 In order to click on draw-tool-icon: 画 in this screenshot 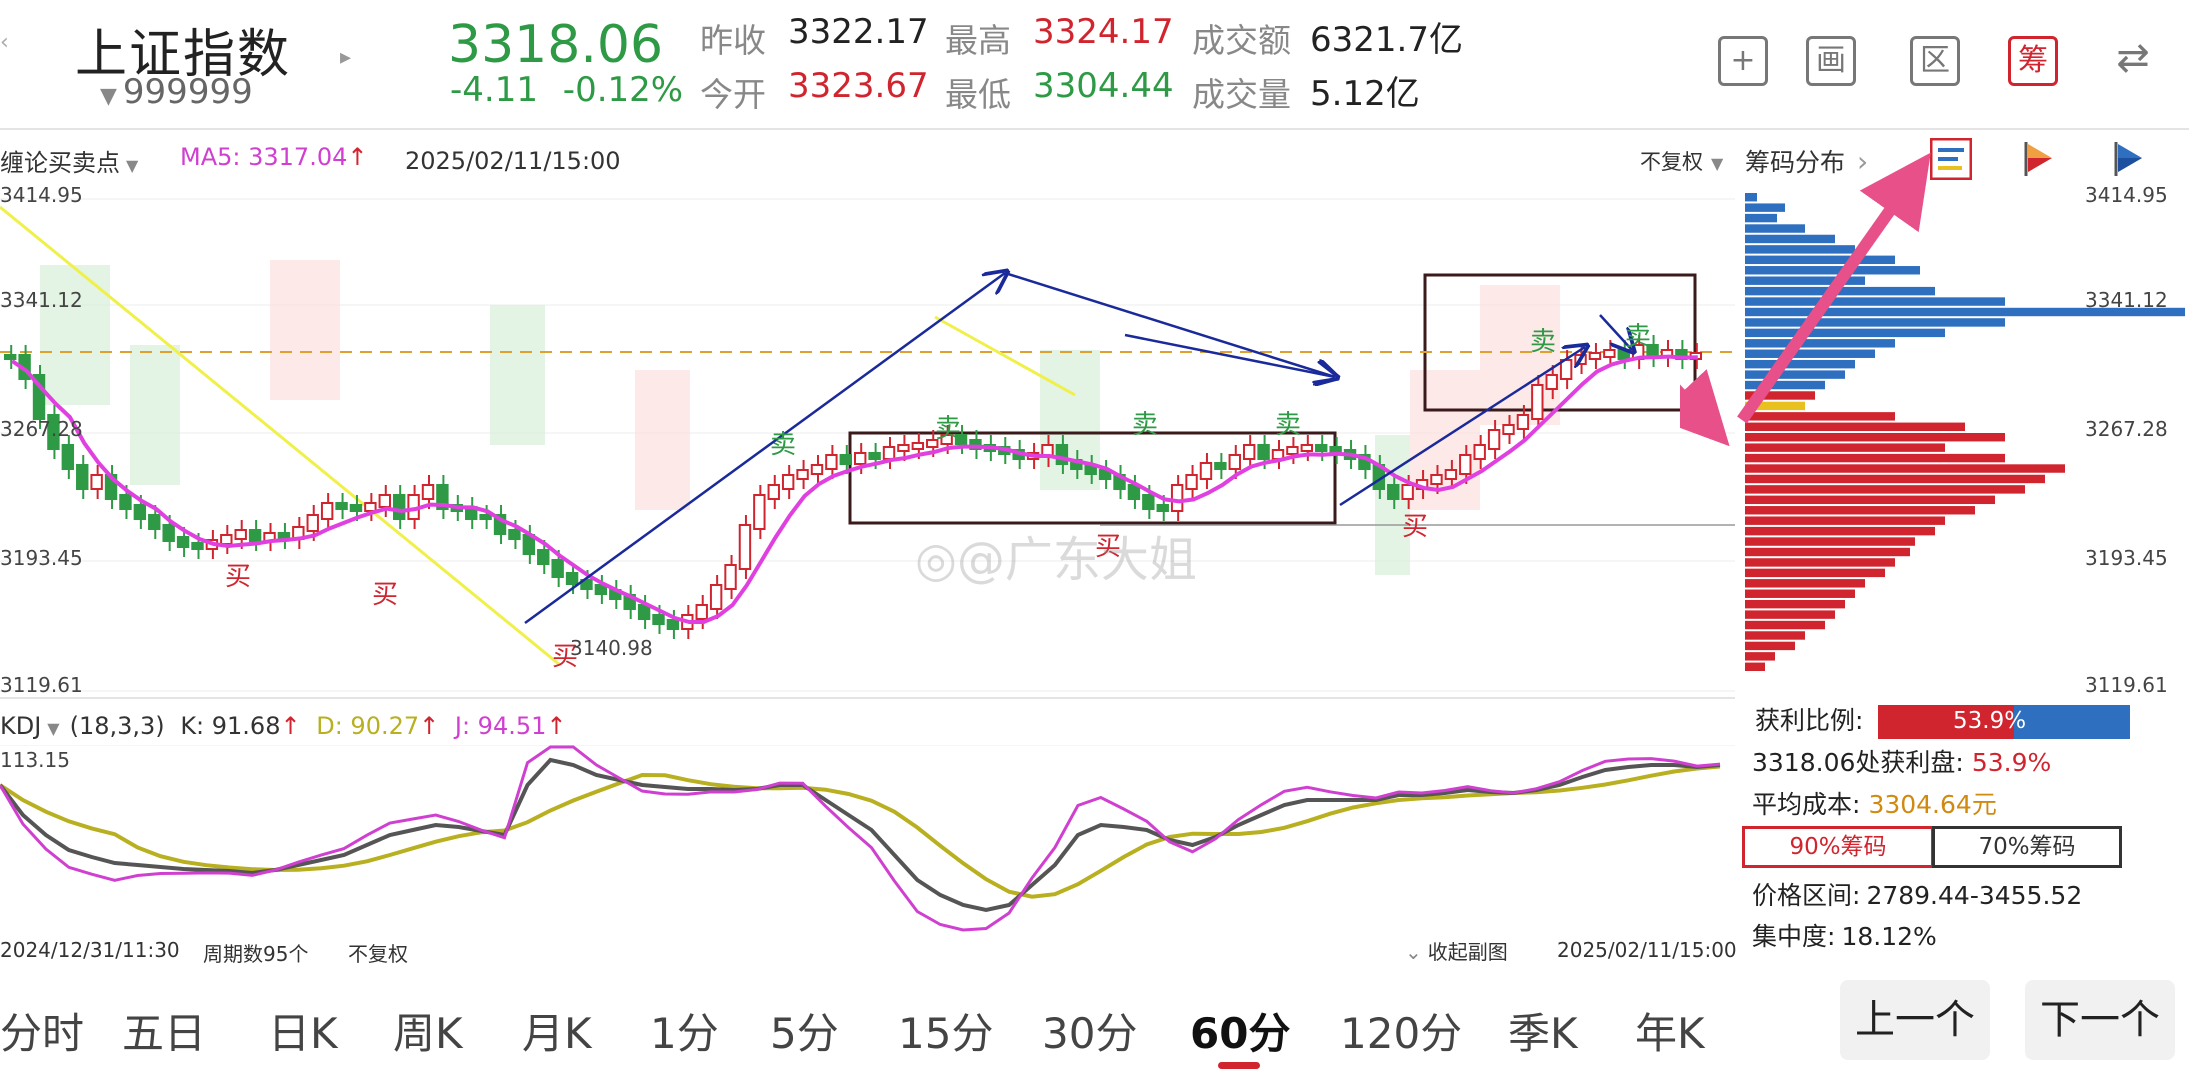, I will do `click(1831, 61)`.